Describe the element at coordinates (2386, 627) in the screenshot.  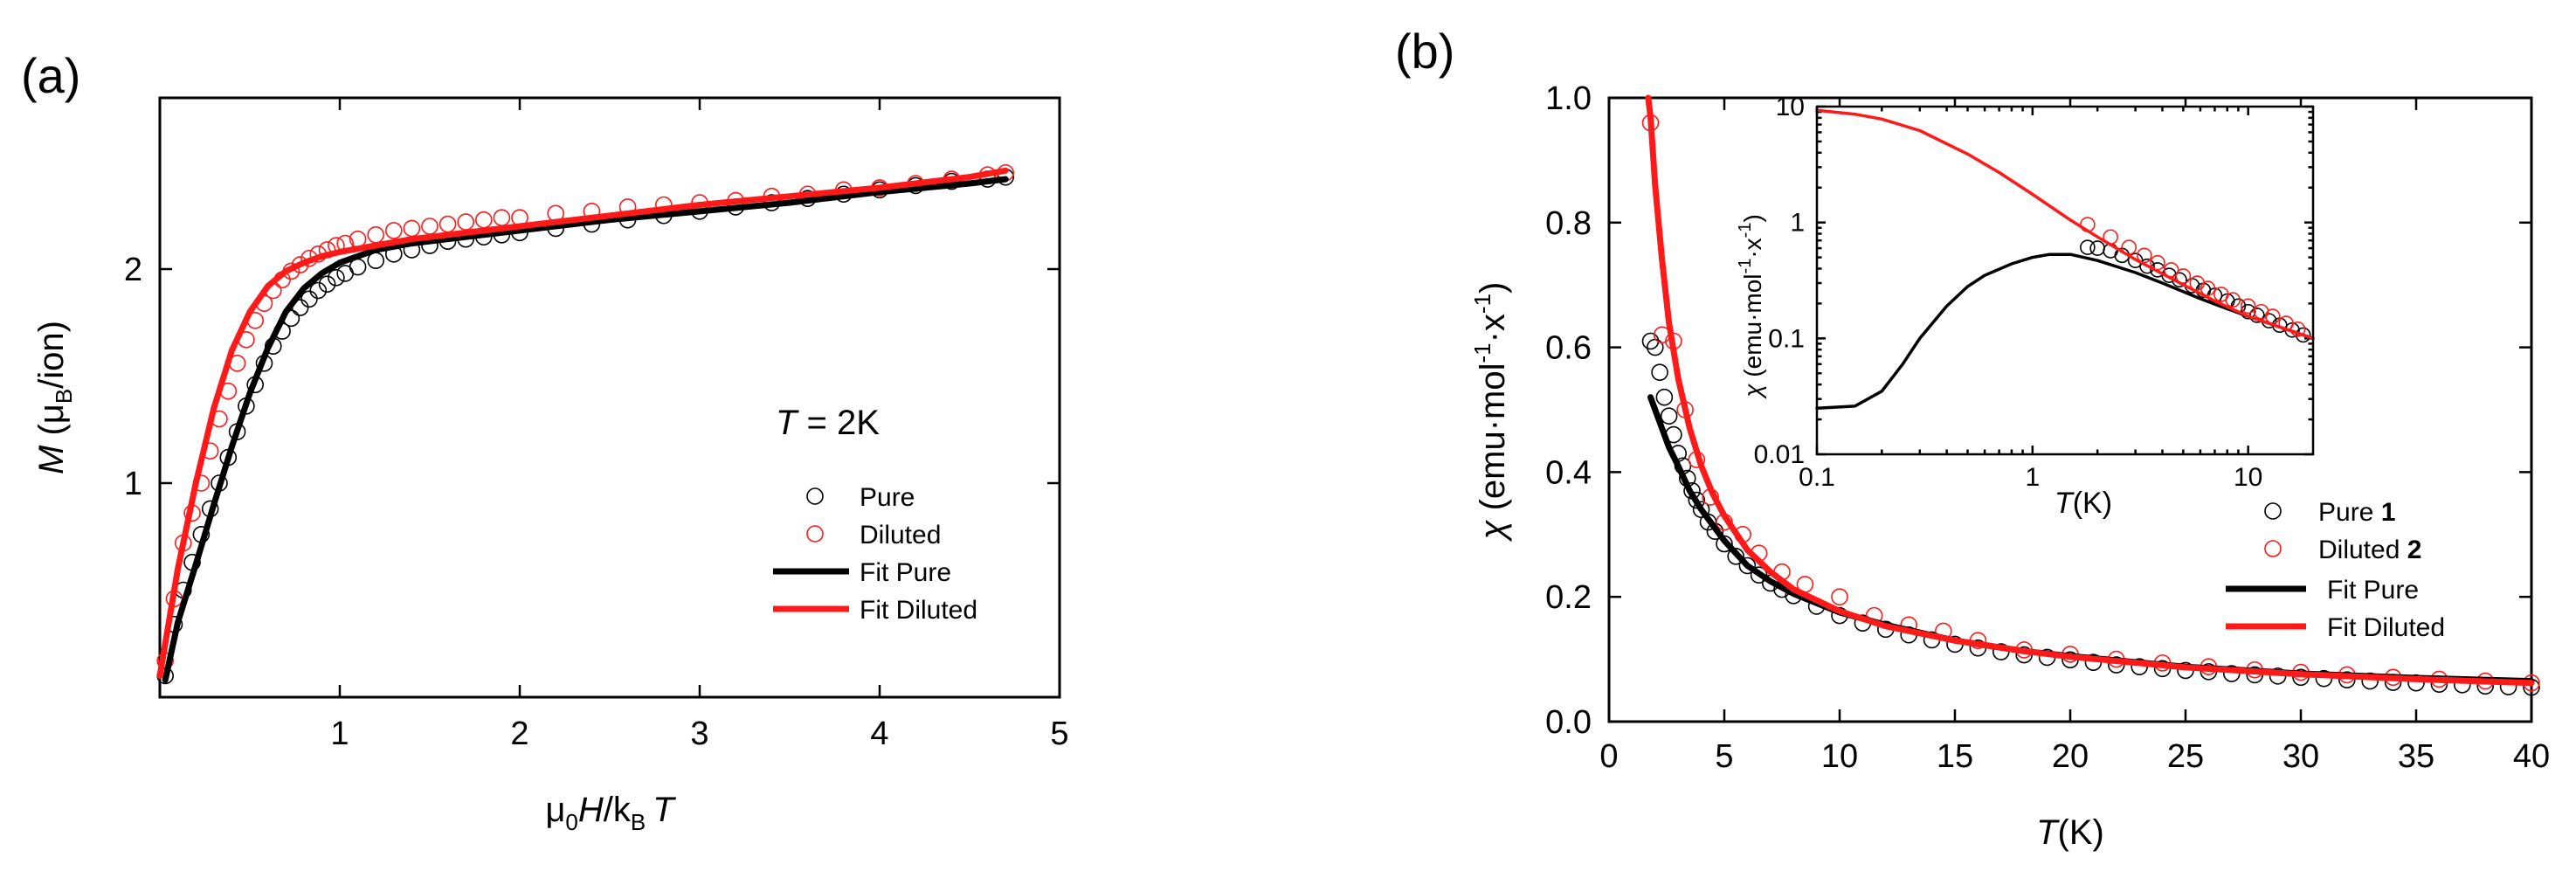
I see `legend-label-fit-diluted-b: Fit Diluted` at that location.